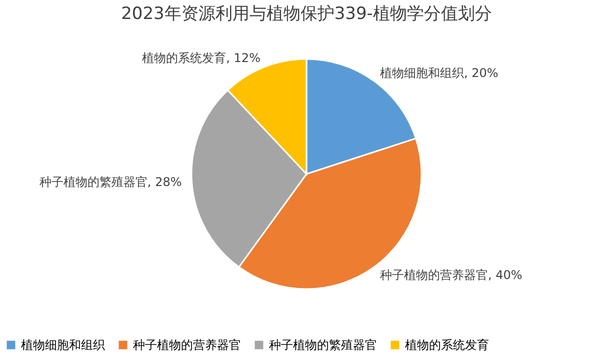 The image size is (613, 358). I want to click on legend-label: 植物的系统发育, so click(447, 345).